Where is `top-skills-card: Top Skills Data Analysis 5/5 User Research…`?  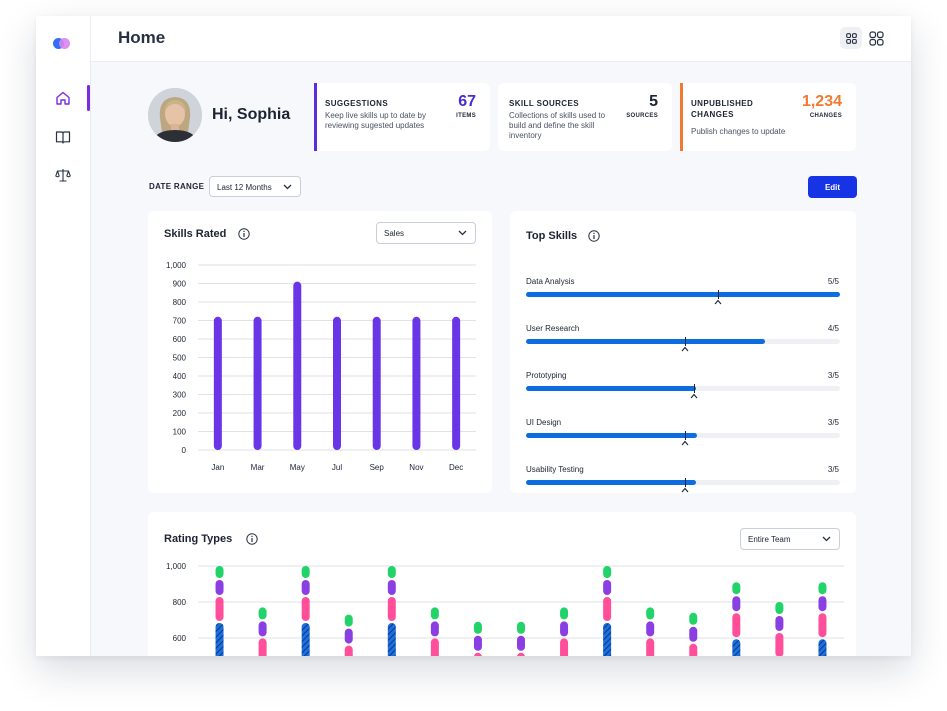 top-skills-card: Top Skills Data Analysis 5/5 User Research… is located at coordinates (683, 352).